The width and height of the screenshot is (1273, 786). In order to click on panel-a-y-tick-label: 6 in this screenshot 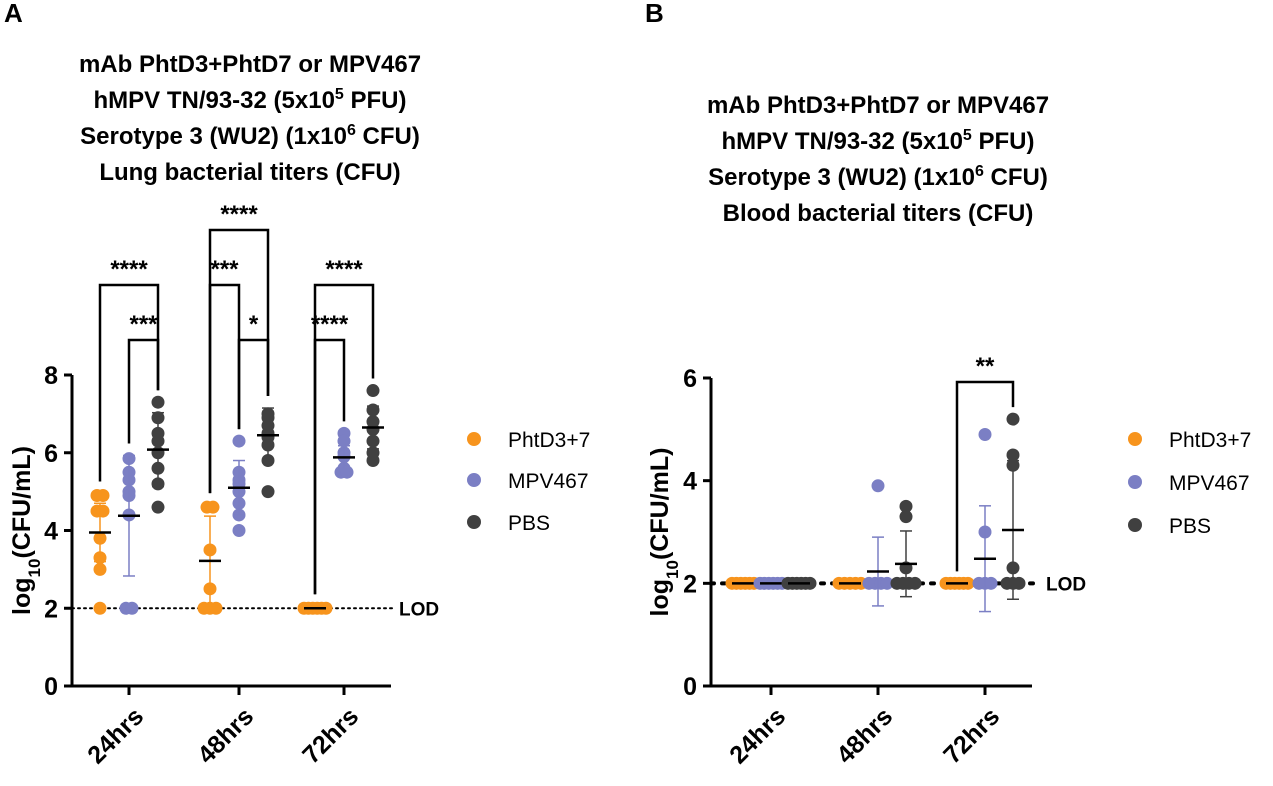, I will do `click(51, 454)`.